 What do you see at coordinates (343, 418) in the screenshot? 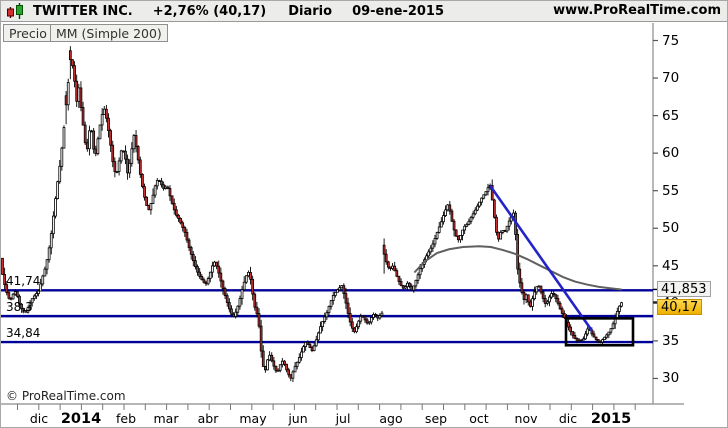
I see `x-axis-label: jul` at bounding box center [343, 418].